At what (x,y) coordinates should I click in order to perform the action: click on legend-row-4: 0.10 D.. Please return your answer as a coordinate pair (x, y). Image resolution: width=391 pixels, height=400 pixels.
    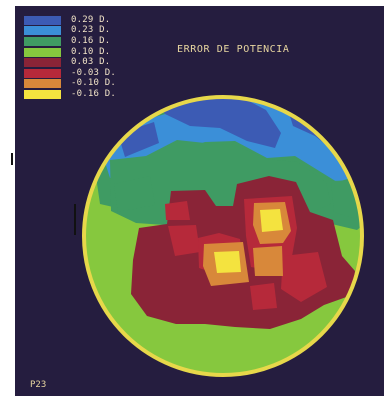
    Looking at the image, I should click on (79, 52).